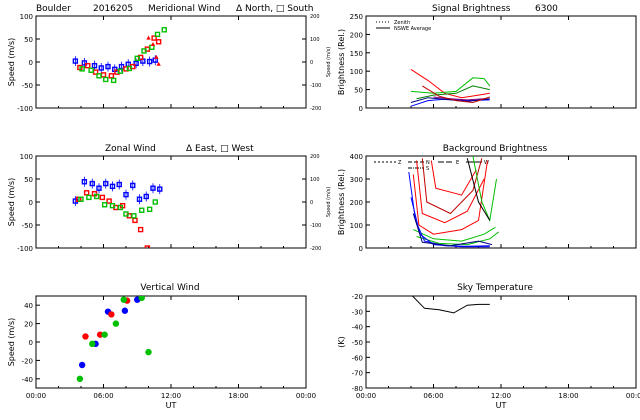 The height and width of the screenshot is (420, 640). I want to click on vertical-xtick-label: 00:00, so click(306, 396).